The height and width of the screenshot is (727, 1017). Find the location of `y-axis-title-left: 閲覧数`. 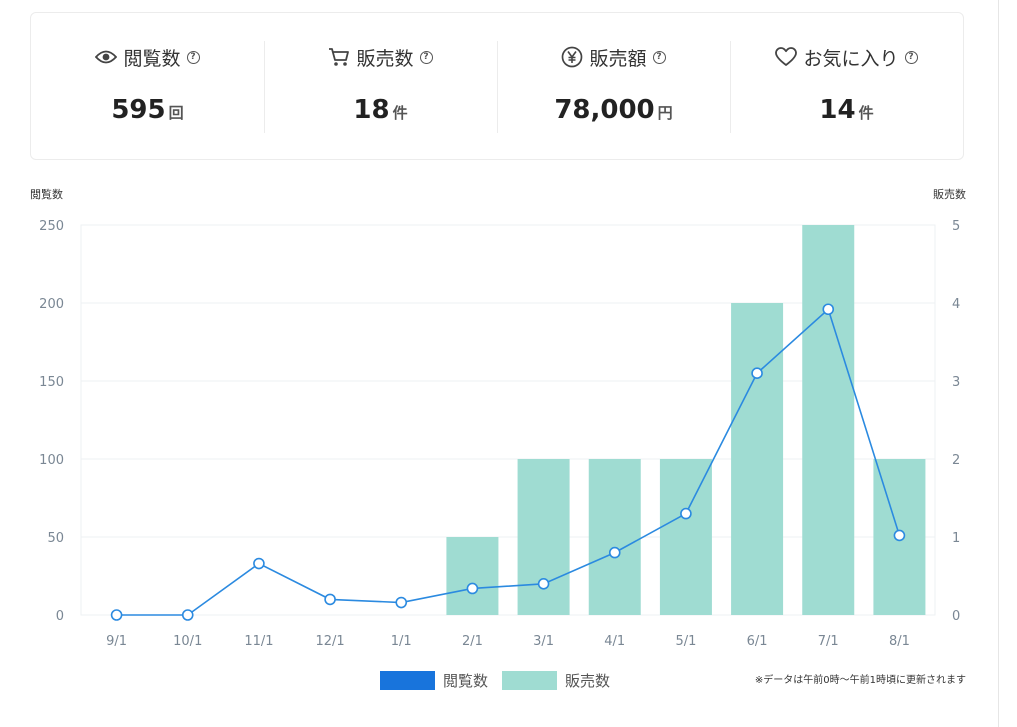

y-axis-title-left: 閲覧数 is located at coordinates (46, 194).